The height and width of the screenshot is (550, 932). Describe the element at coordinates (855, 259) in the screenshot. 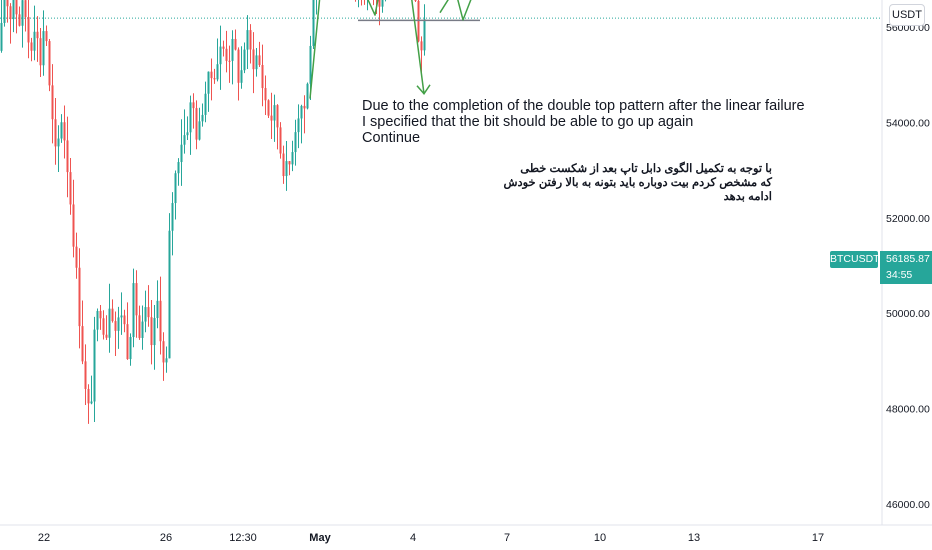

I see `symbol-tag: BTCUSDT` at that location.